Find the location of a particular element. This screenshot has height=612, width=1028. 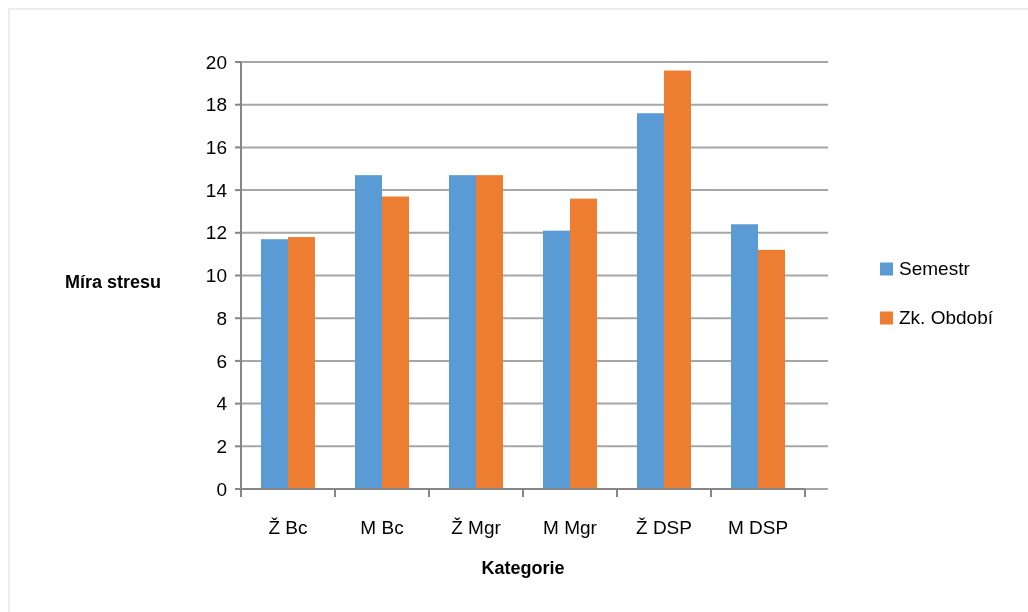

x-tick-label: M Bc is located at coordinates (382, 527).